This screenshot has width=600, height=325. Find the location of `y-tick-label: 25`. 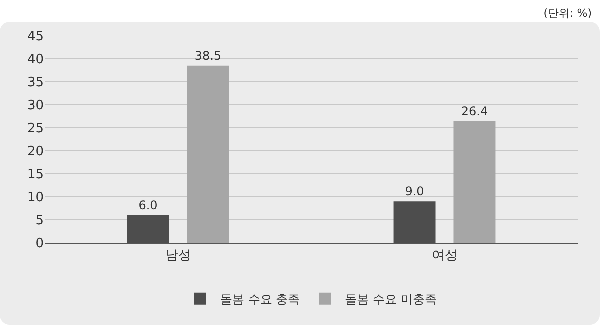

y-tick-label: 25 is located at coordinates (35, 129).